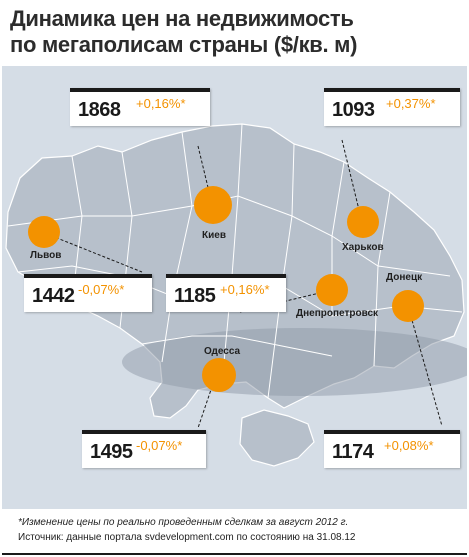  What do you see at coordinates (213, 205) in the screenshot?
I see `kiev-dot` at bounding box center [213, 205].